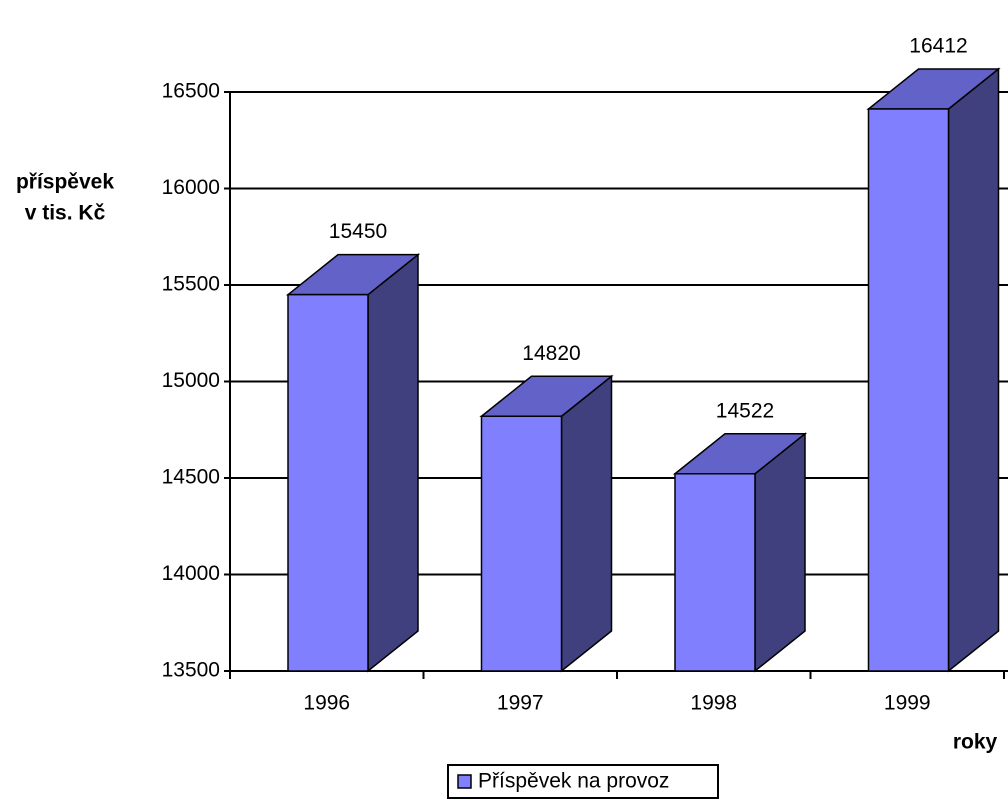 The width and height of the screenshot is (1008, 800). Describe the element at coordinates (326, 703) in the screenshot. I see `x-tick-label: 1996` at that location.